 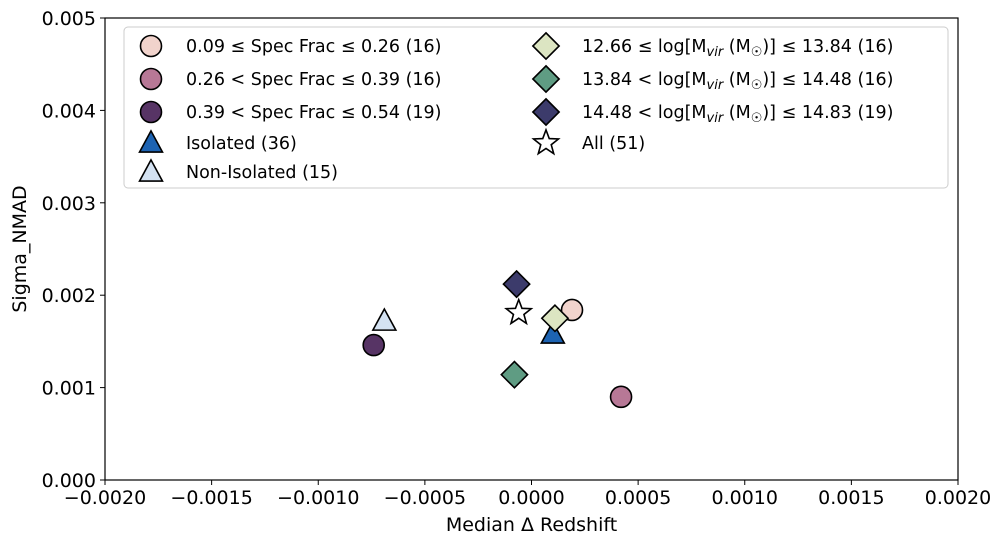 I want to click on y-tick-label: 0.000, so click(x=69, y=481).